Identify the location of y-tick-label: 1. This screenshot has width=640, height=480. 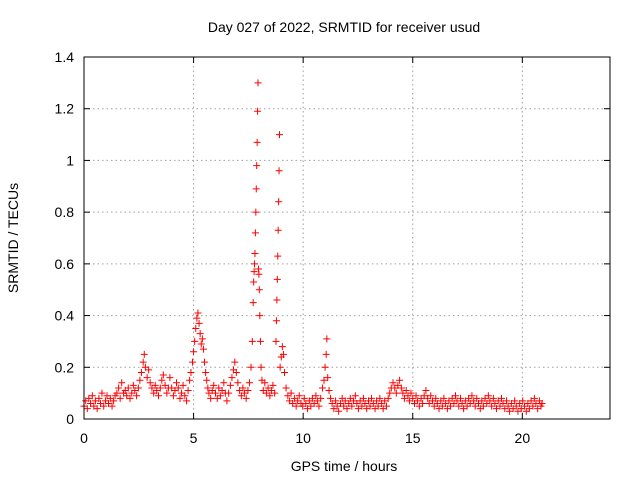
(70, 160).